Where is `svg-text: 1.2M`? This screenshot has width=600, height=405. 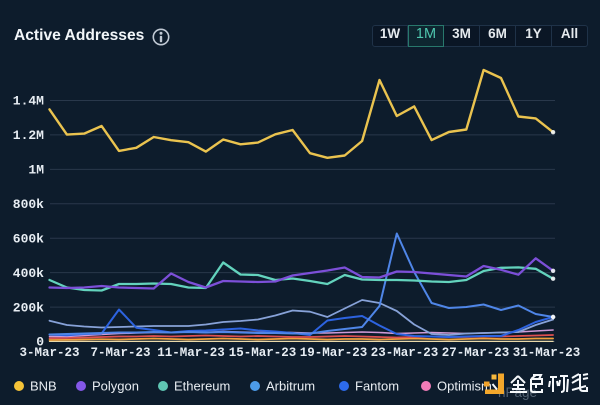
svg-text: 1.2M is located at coordinates (28, 135).